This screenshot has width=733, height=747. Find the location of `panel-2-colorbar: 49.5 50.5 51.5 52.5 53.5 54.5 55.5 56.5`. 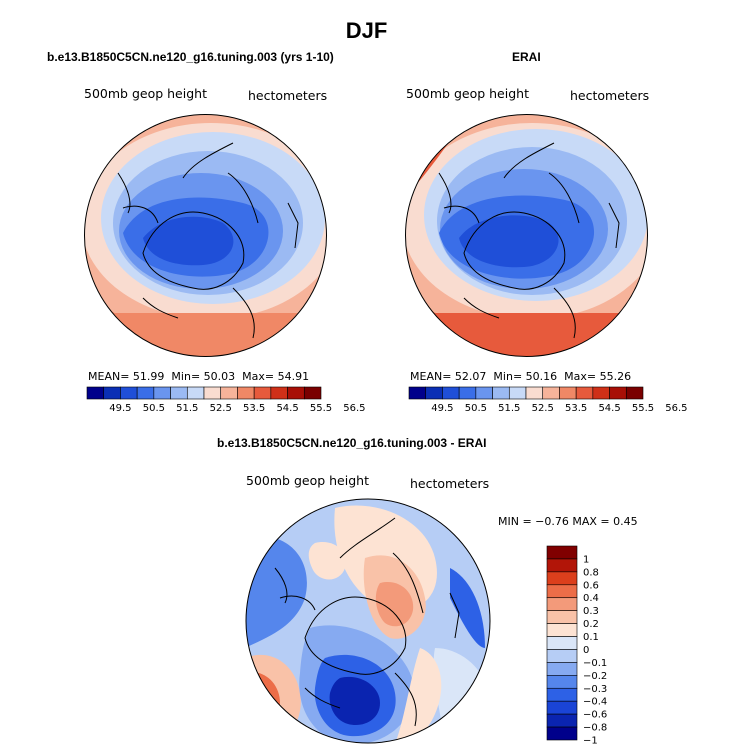

panel-2-colorbar: 49.5 50.5 51.5 52.5 53.5 54.5 55.5 56.5 is located at coordinates (548, 400).